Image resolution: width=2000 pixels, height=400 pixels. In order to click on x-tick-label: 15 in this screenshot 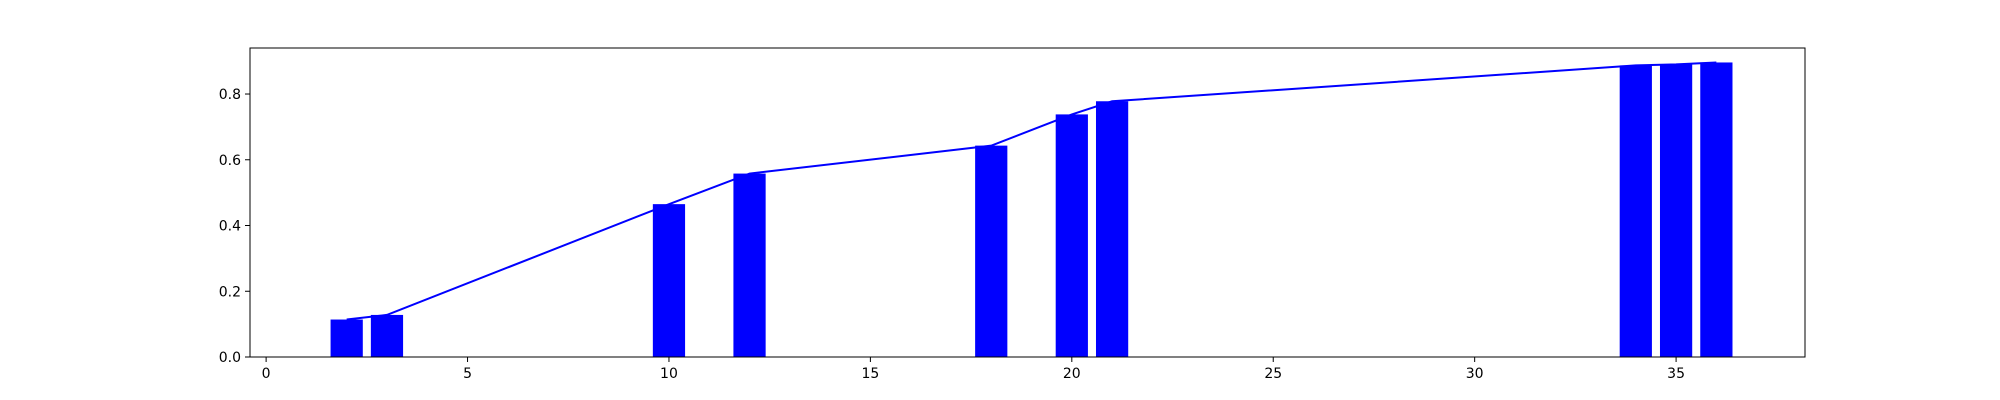, I will do `click(870, 374)`.